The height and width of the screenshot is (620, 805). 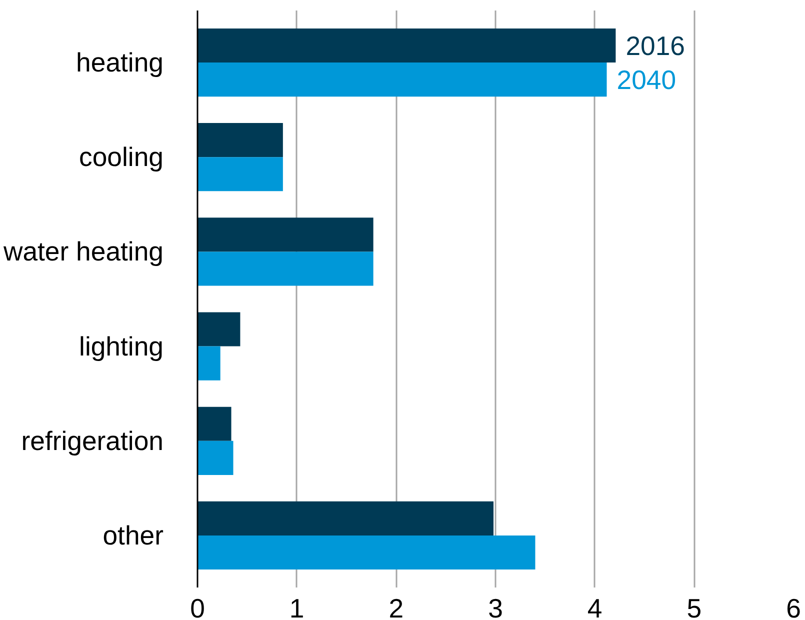 I want to click on x-tick-label: 5, so click(x=694, y=607).